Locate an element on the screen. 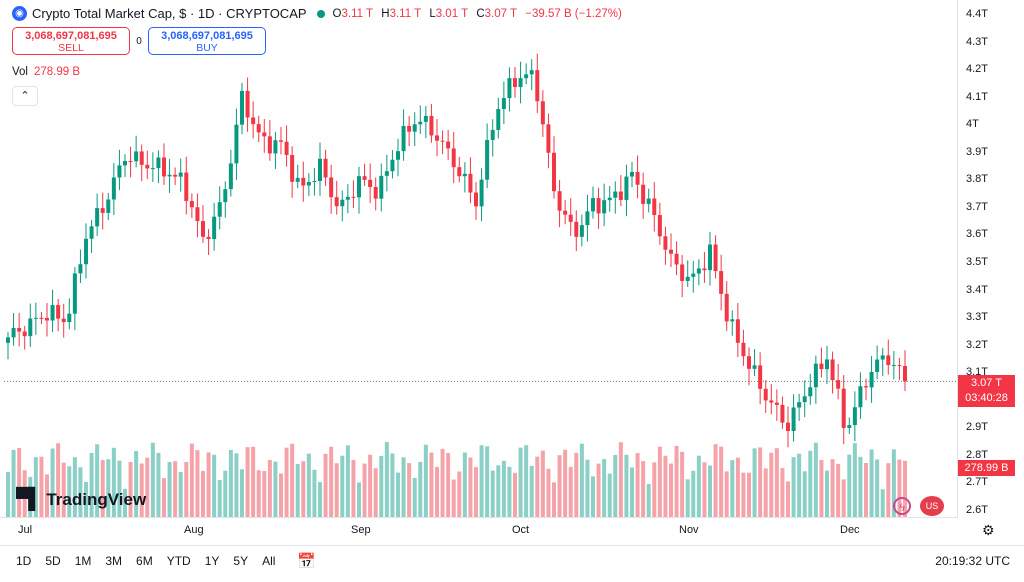 The image size is (1024, 582). settings-gear-icon: ⚙ is located at coordinates (988, 530).